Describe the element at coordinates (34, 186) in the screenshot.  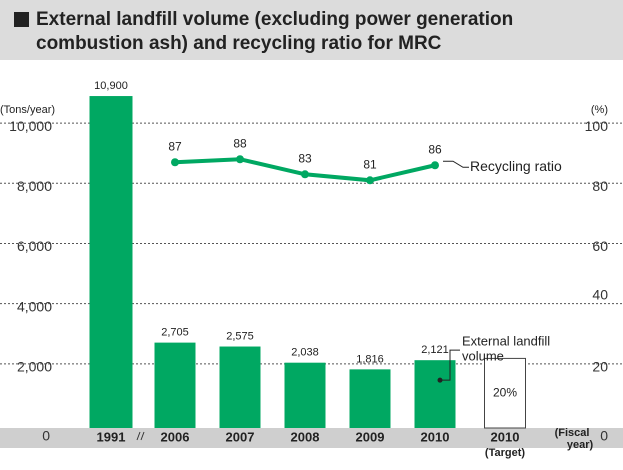
I see `y-tick-label: 8,000` at that location.